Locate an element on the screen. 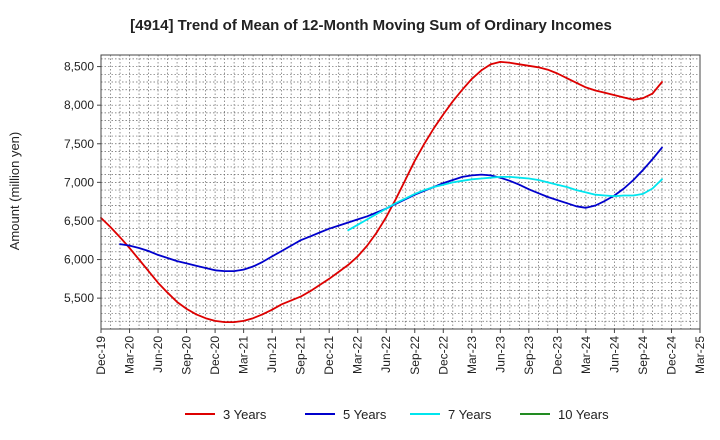  y-tick-label: 6,500 is located at coordinates (79, 221).